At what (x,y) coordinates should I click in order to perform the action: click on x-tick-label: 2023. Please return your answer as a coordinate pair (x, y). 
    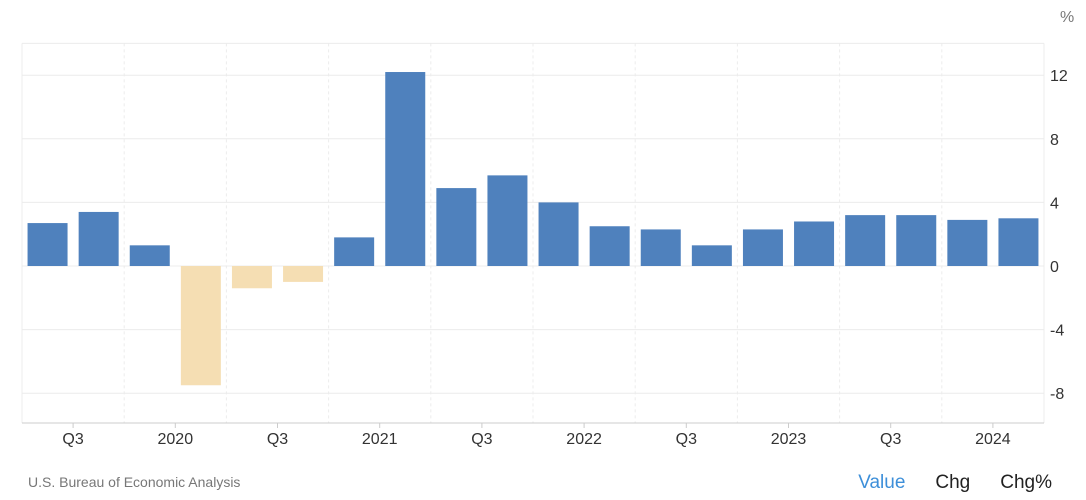
    Looking at the image, I should click on (789, 439).